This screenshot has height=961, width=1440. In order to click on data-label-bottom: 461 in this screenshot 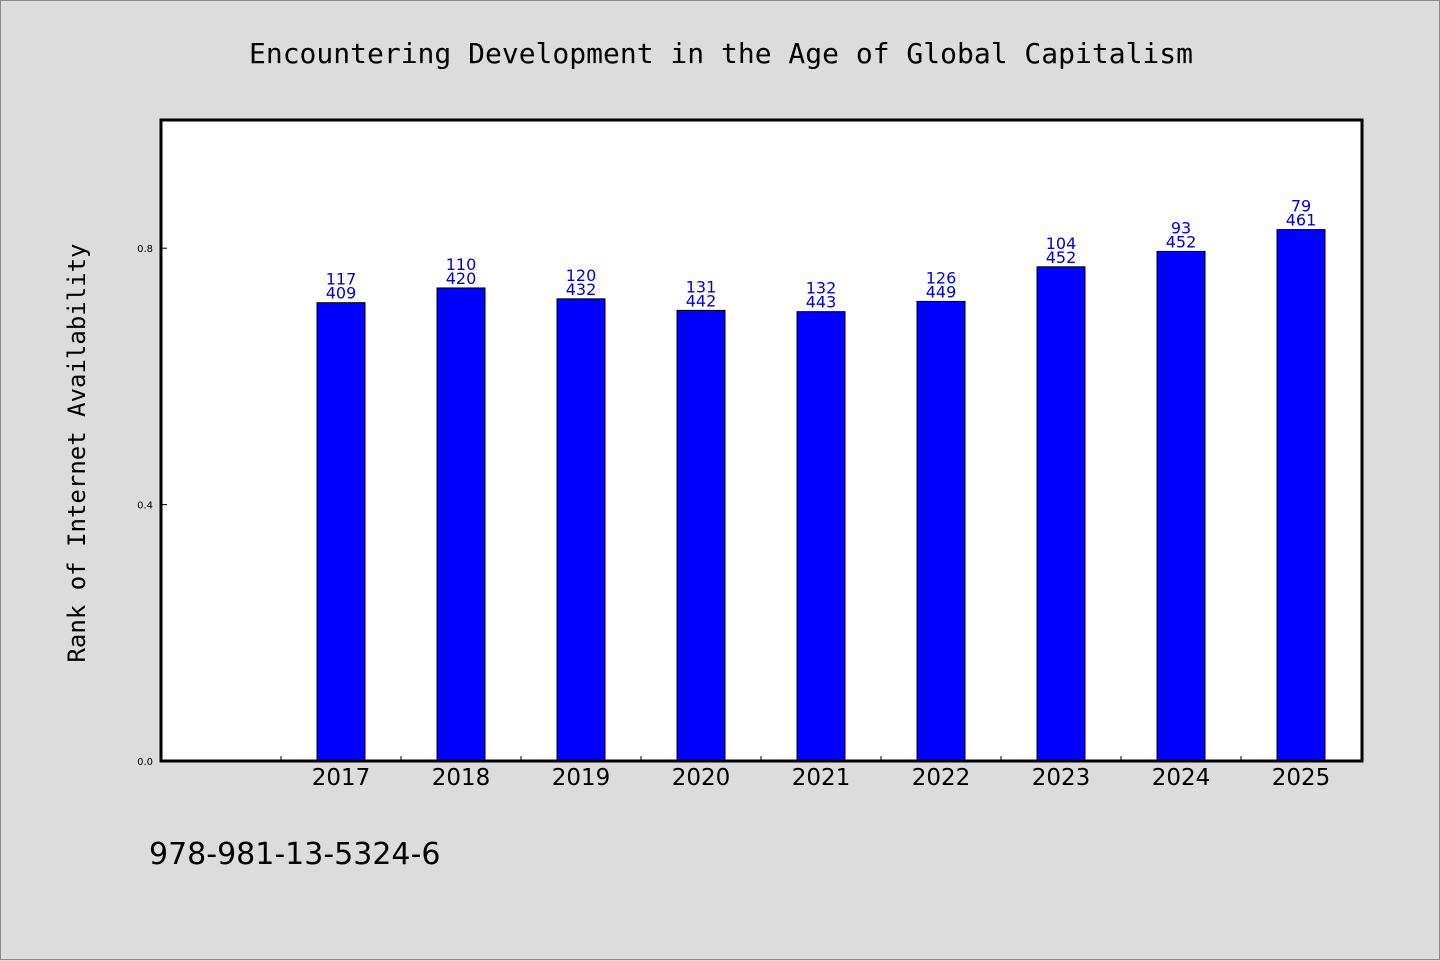, I will do `click(1301, 220)`.